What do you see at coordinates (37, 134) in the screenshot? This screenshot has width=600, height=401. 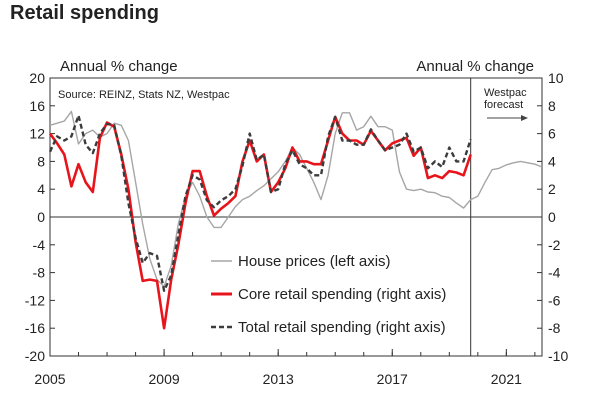 I see `y-left-tick-label: 12` at bounding box center [37, 134].